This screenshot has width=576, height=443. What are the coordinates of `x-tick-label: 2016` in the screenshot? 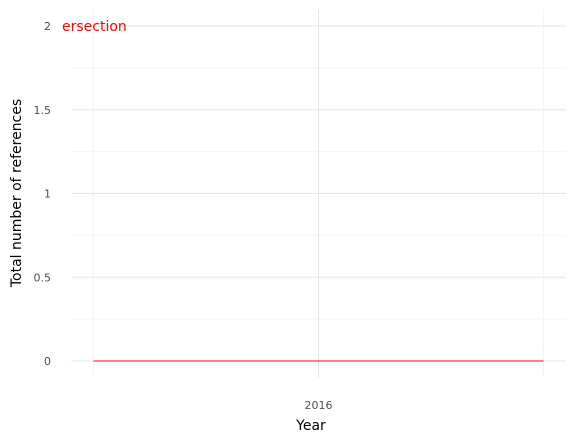 It's located at (319, 405).